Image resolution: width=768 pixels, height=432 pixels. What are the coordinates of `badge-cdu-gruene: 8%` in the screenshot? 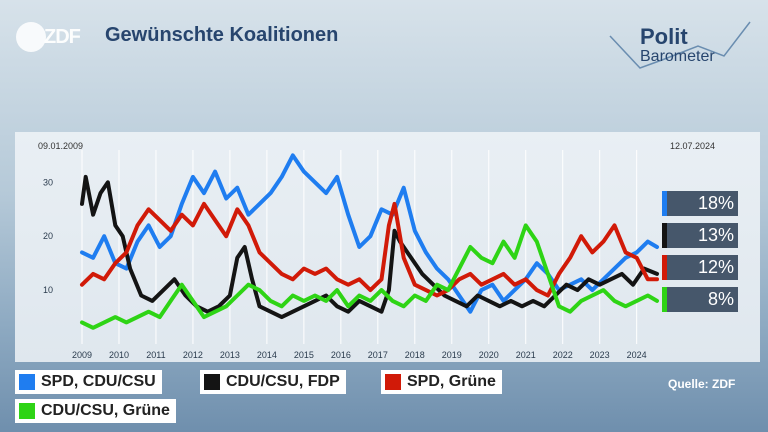 It's located at (700, 299).